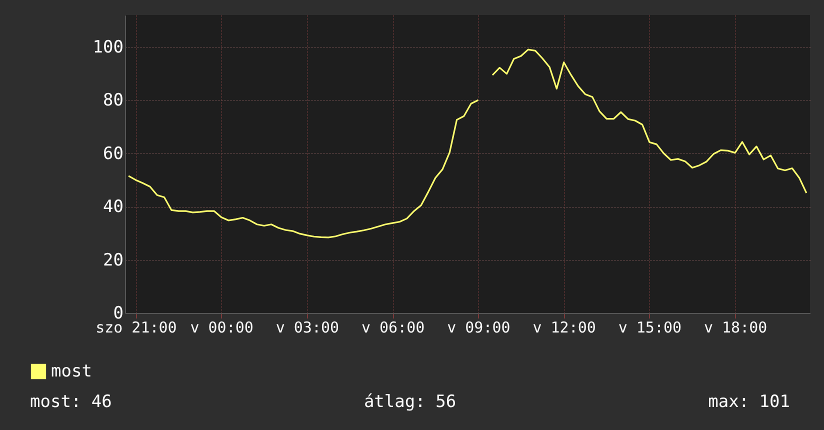  I want to click on x-tick-label: v 00:00, so click(222, 327).